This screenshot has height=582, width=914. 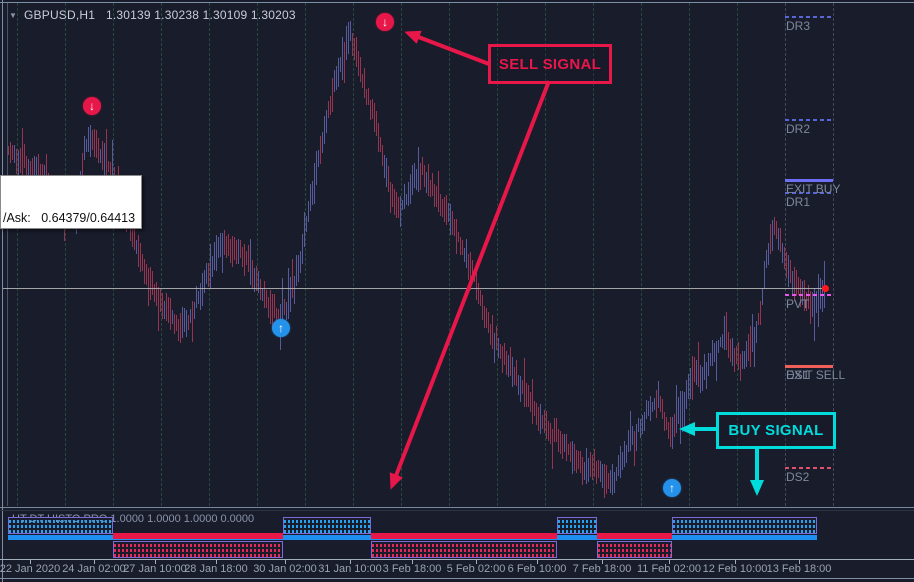 What do you see at coordinates (669, 569) in the screenshot?
I see `time-label: 11 Feb 02:00` at bounding box center [669, 569].